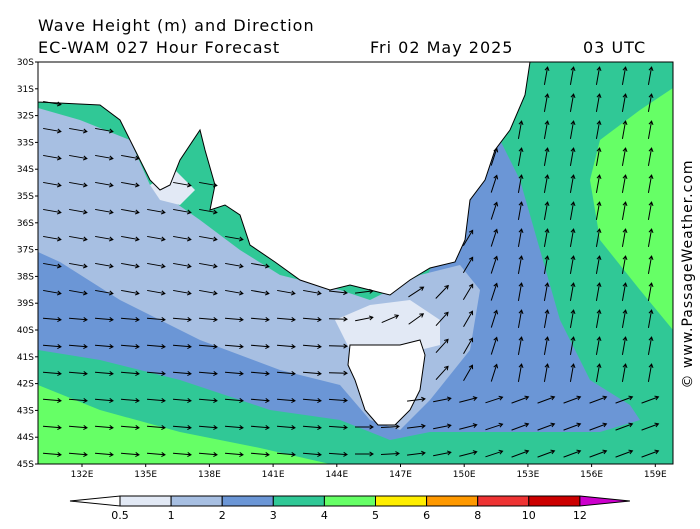 This screenshot has height=529, width=700. What do you see at coordinates (25, 438) in the screenshot?
I see `lat-label: 44S` at bounding box center [25, 438].